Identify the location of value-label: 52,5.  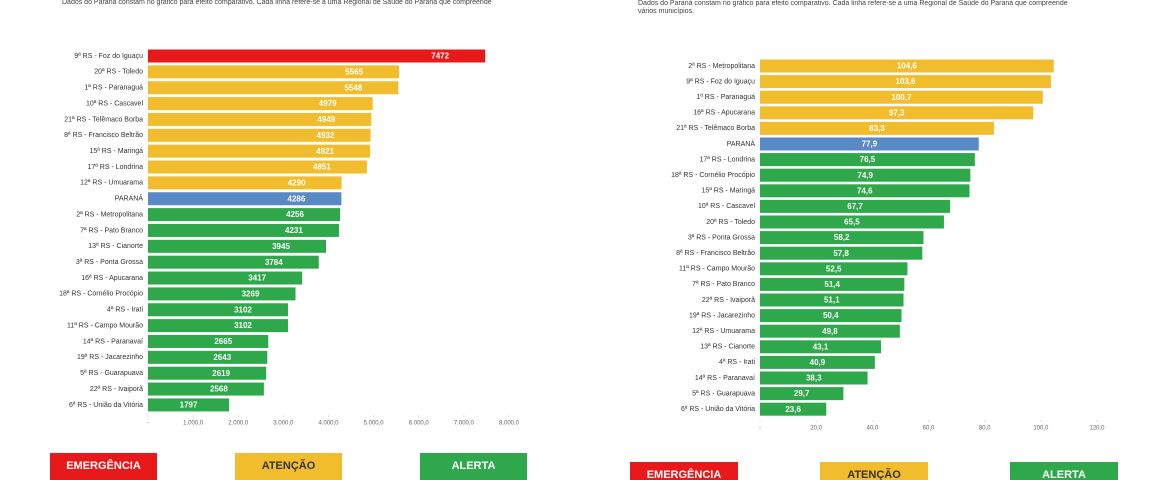
(834, 268).